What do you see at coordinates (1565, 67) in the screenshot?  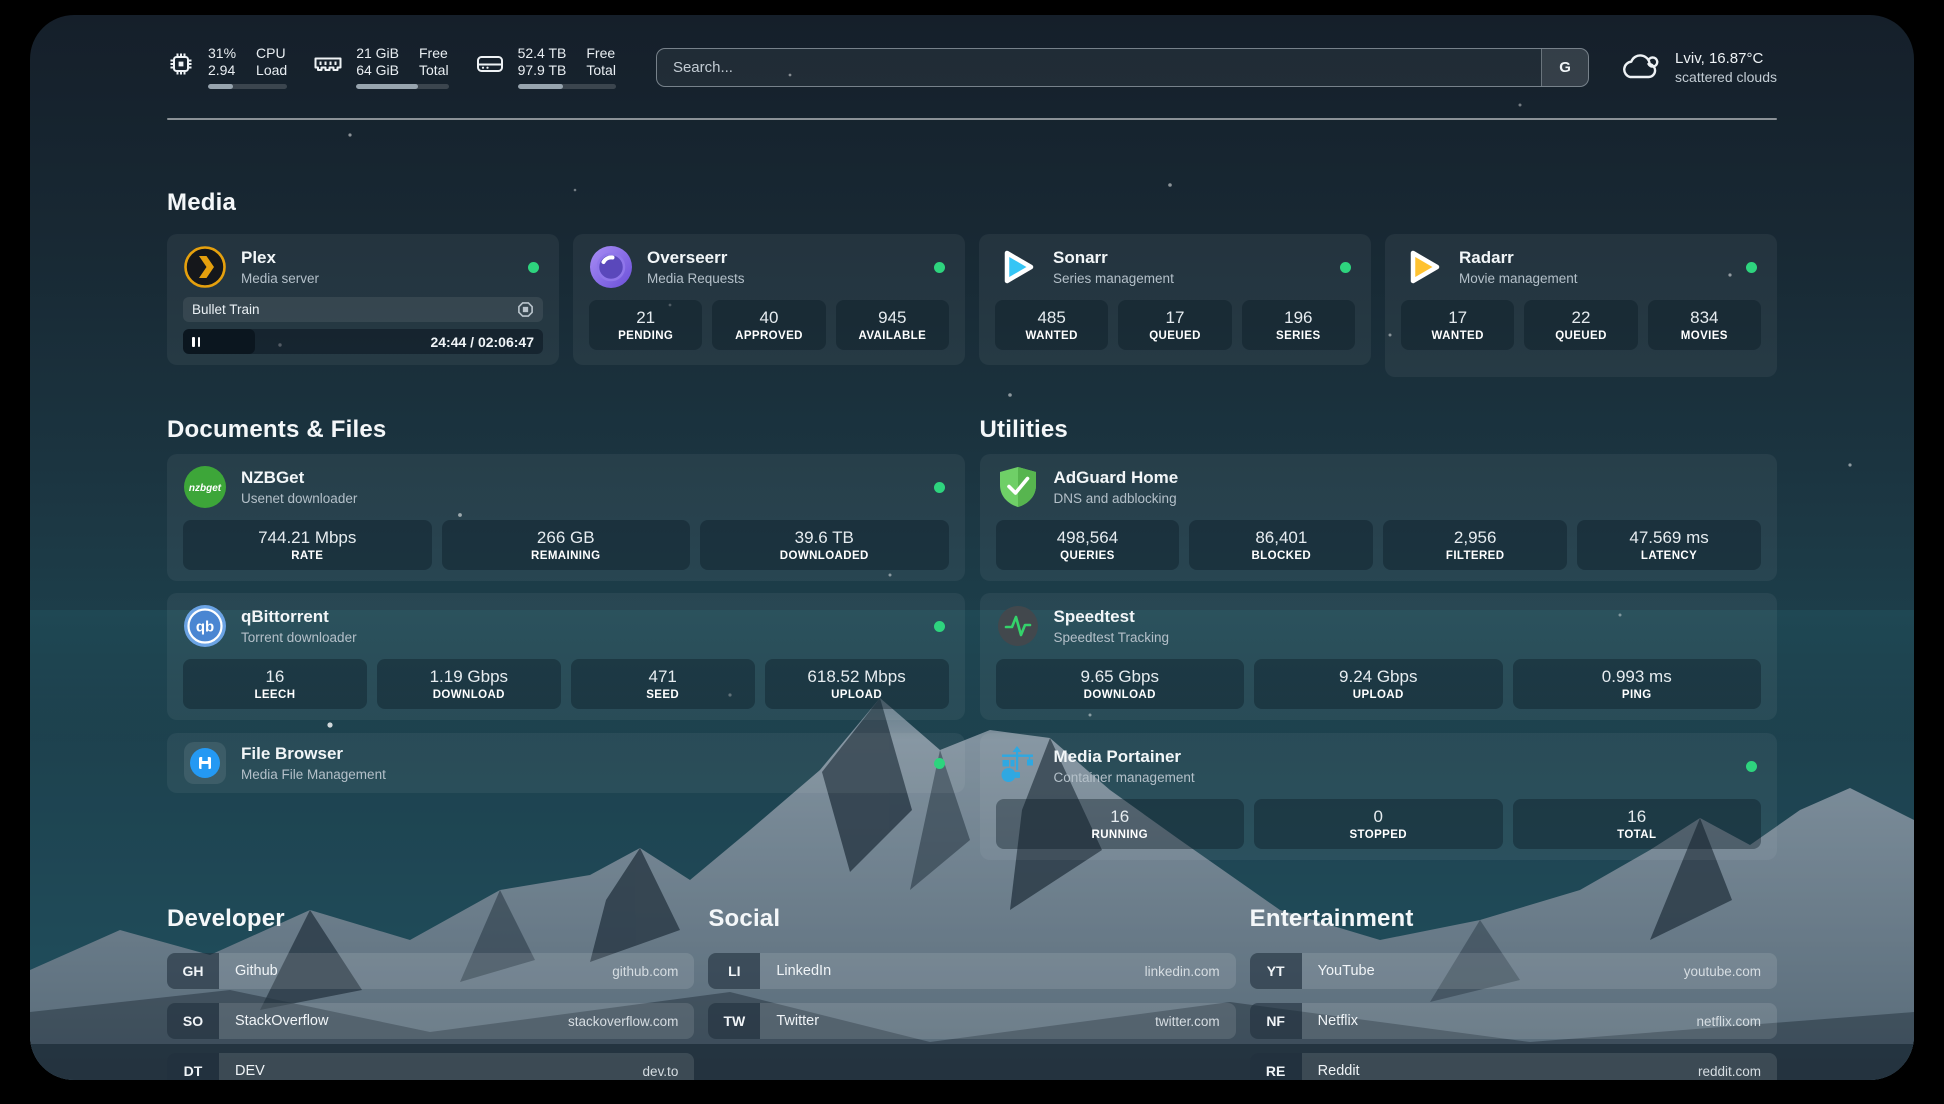 I see `search-provider-button: G` at bounding box center [1565, 67].